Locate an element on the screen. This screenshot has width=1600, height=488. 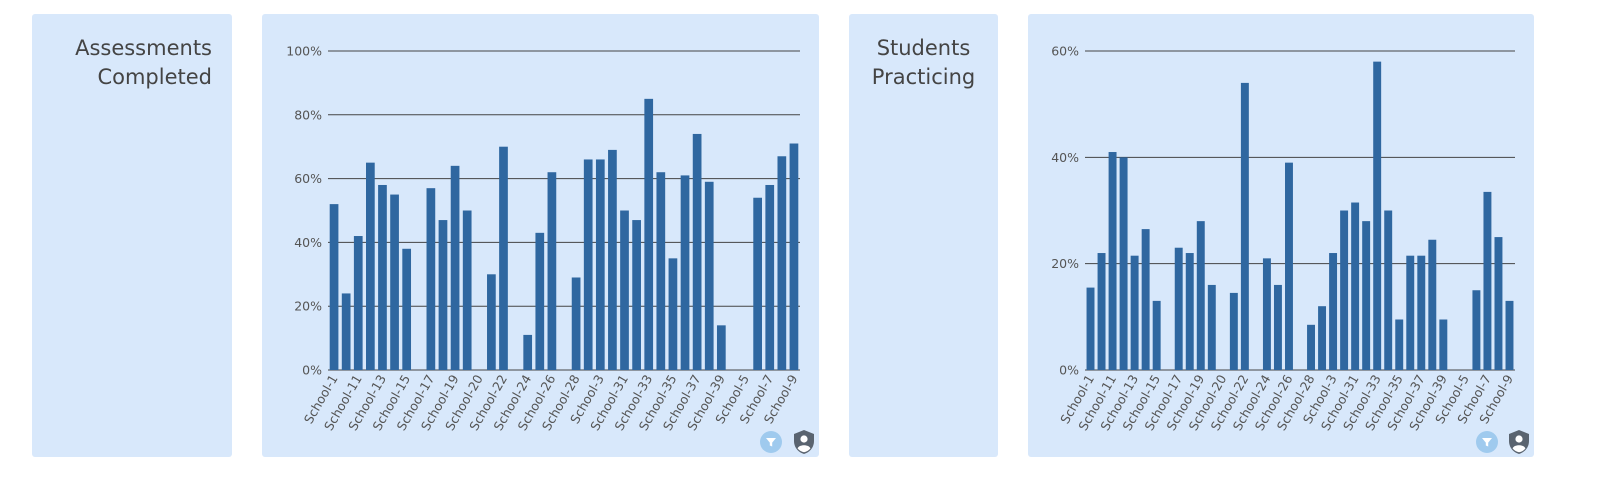
y-tick-label: 80% is located at coordinates (308, 114).